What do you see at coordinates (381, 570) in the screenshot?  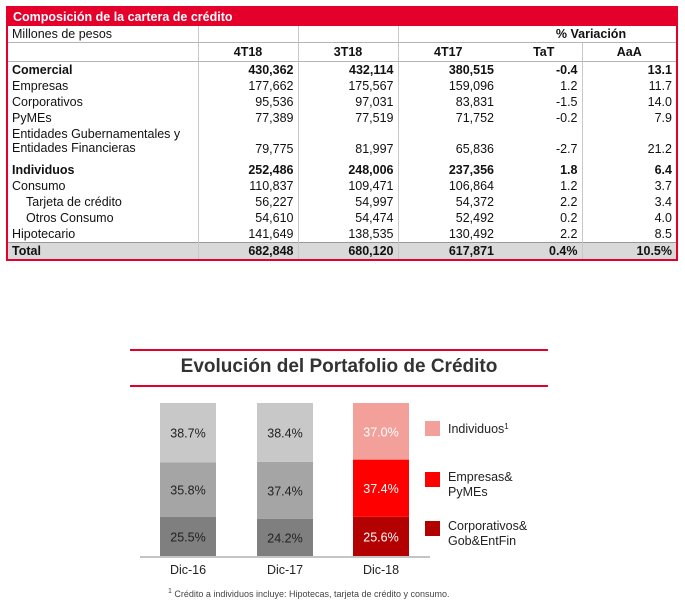 I see `category-label: Dic-18` at bounding box center [381, 570].